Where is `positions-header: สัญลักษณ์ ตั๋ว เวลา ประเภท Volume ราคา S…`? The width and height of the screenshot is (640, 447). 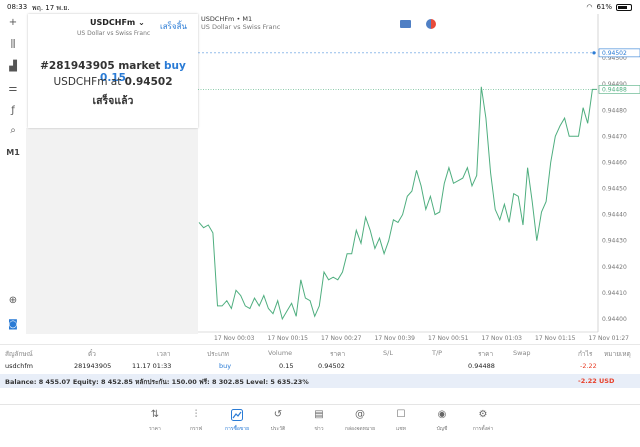
positions-header: สัญลักษณ์ ตั๋ว เวลา ประเภท Volume ราคา S… is located at coordinates (320, 351).